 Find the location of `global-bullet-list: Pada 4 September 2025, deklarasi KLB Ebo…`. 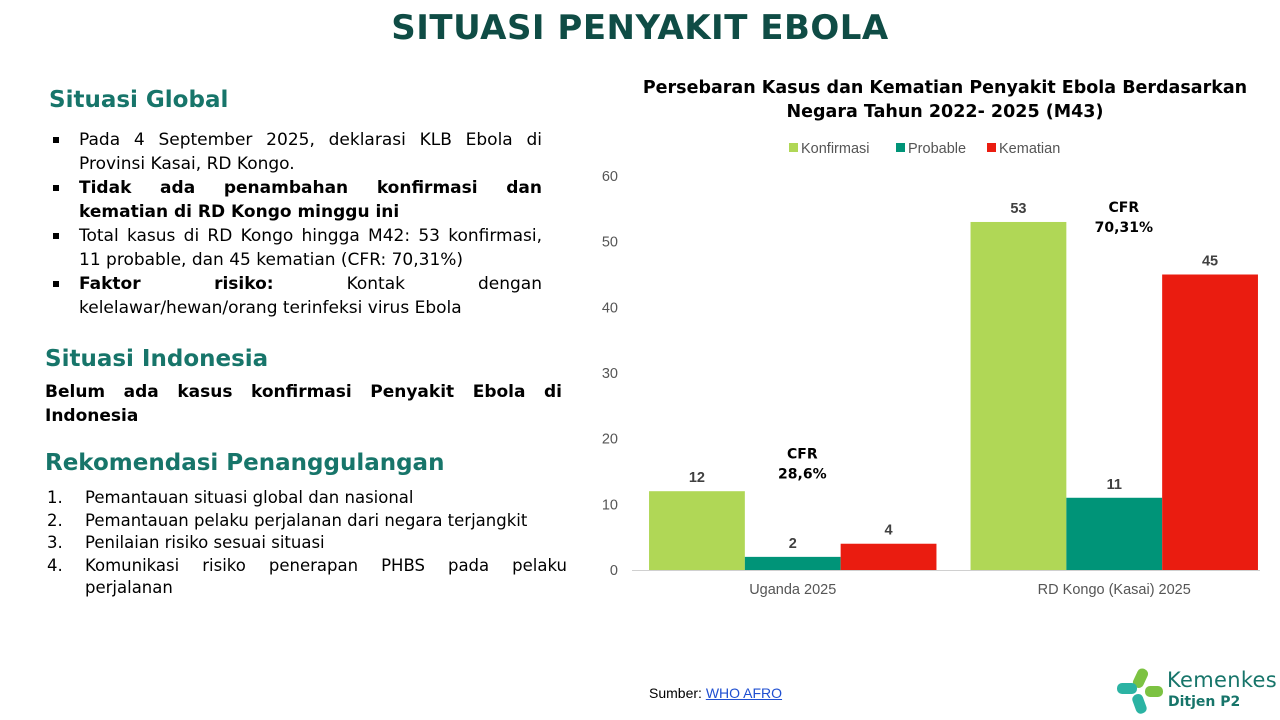

global-bullet-list: Pada 4 September 2025, deklarasi KLB Ebo… is located at coordinates (296, 224).